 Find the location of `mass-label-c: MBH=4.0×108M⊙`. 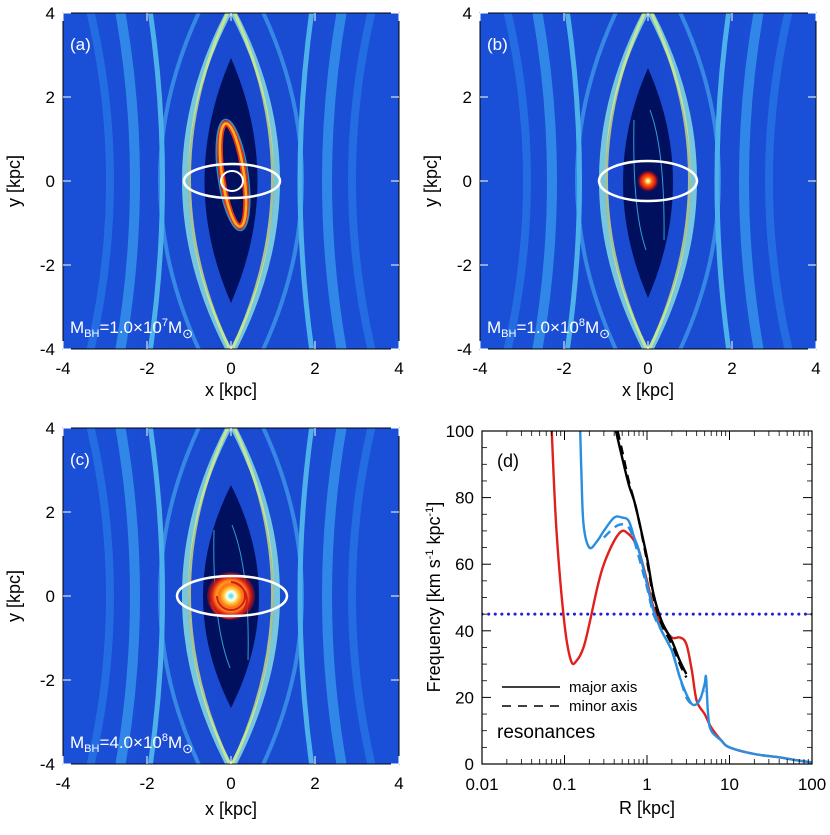

mass-label-c: MBH=4.0×108M⊙ is located at coordinates (131, 744).